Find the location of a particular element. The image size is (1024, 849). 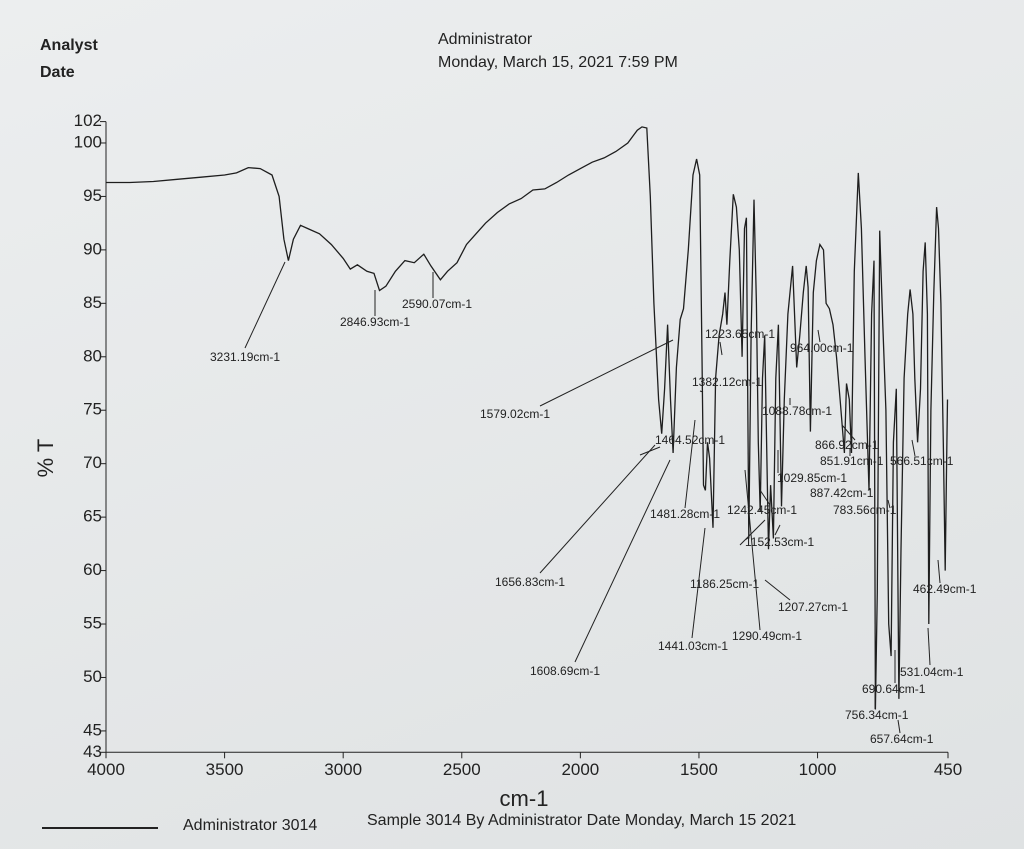

x-tick-label: 3000 is located at coordinates (343, 769).